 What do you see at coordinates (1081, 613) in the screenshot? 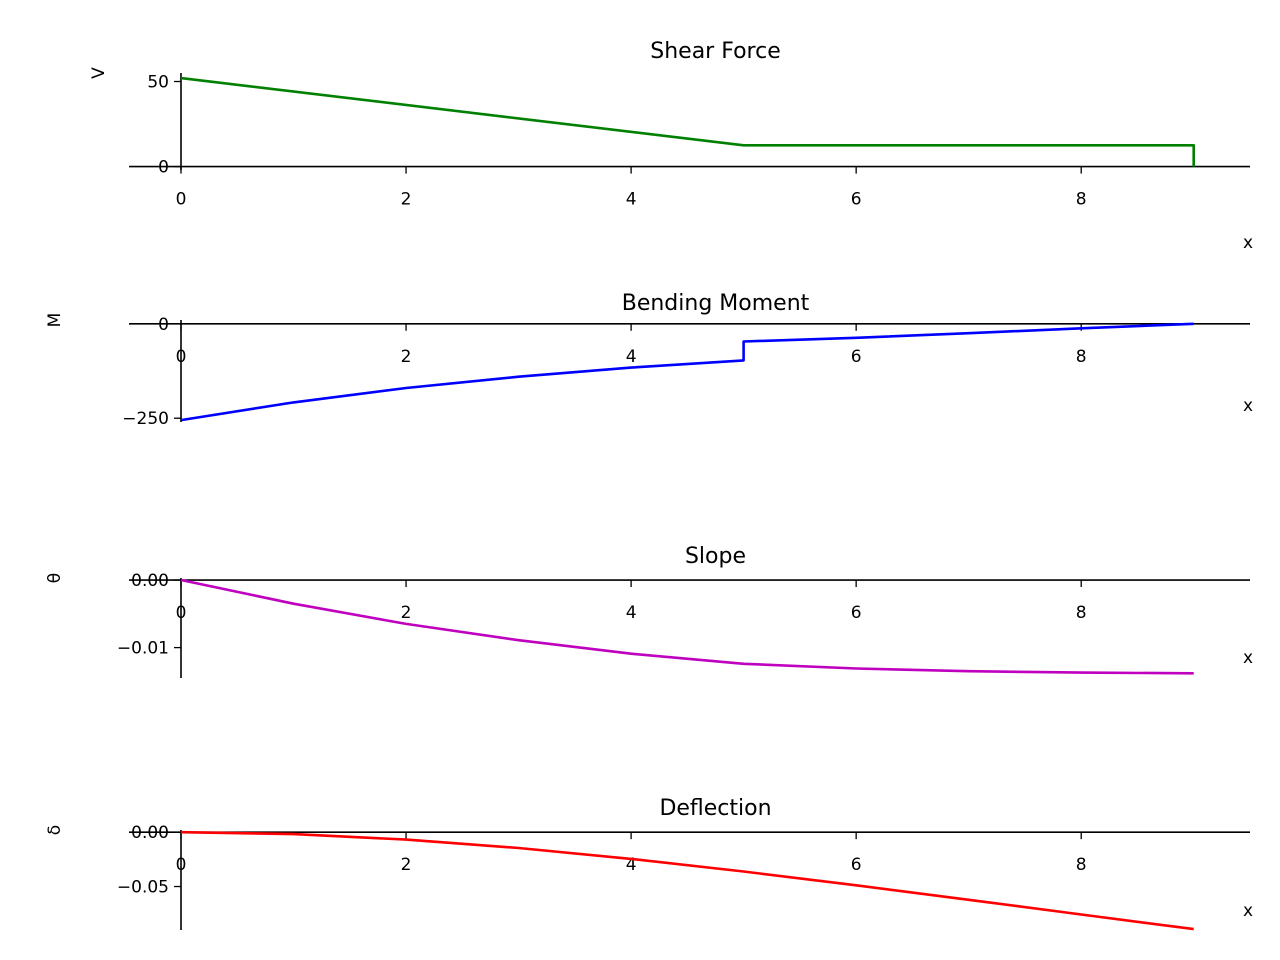
I see `slope-x-tick-label: 8` at bounding box center [1081, 613].